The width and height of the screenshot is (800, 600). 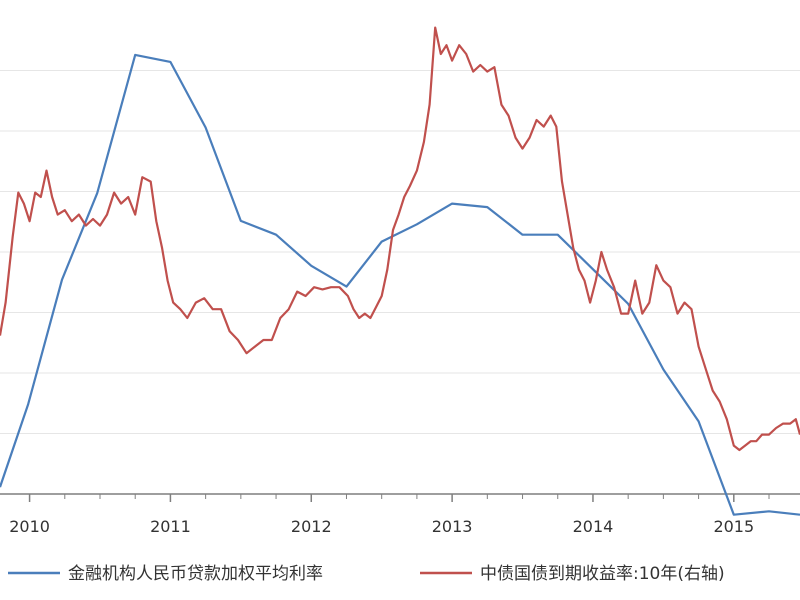 I want to click on x-tick-label-2010: 2010, so click(x=29, y=526).